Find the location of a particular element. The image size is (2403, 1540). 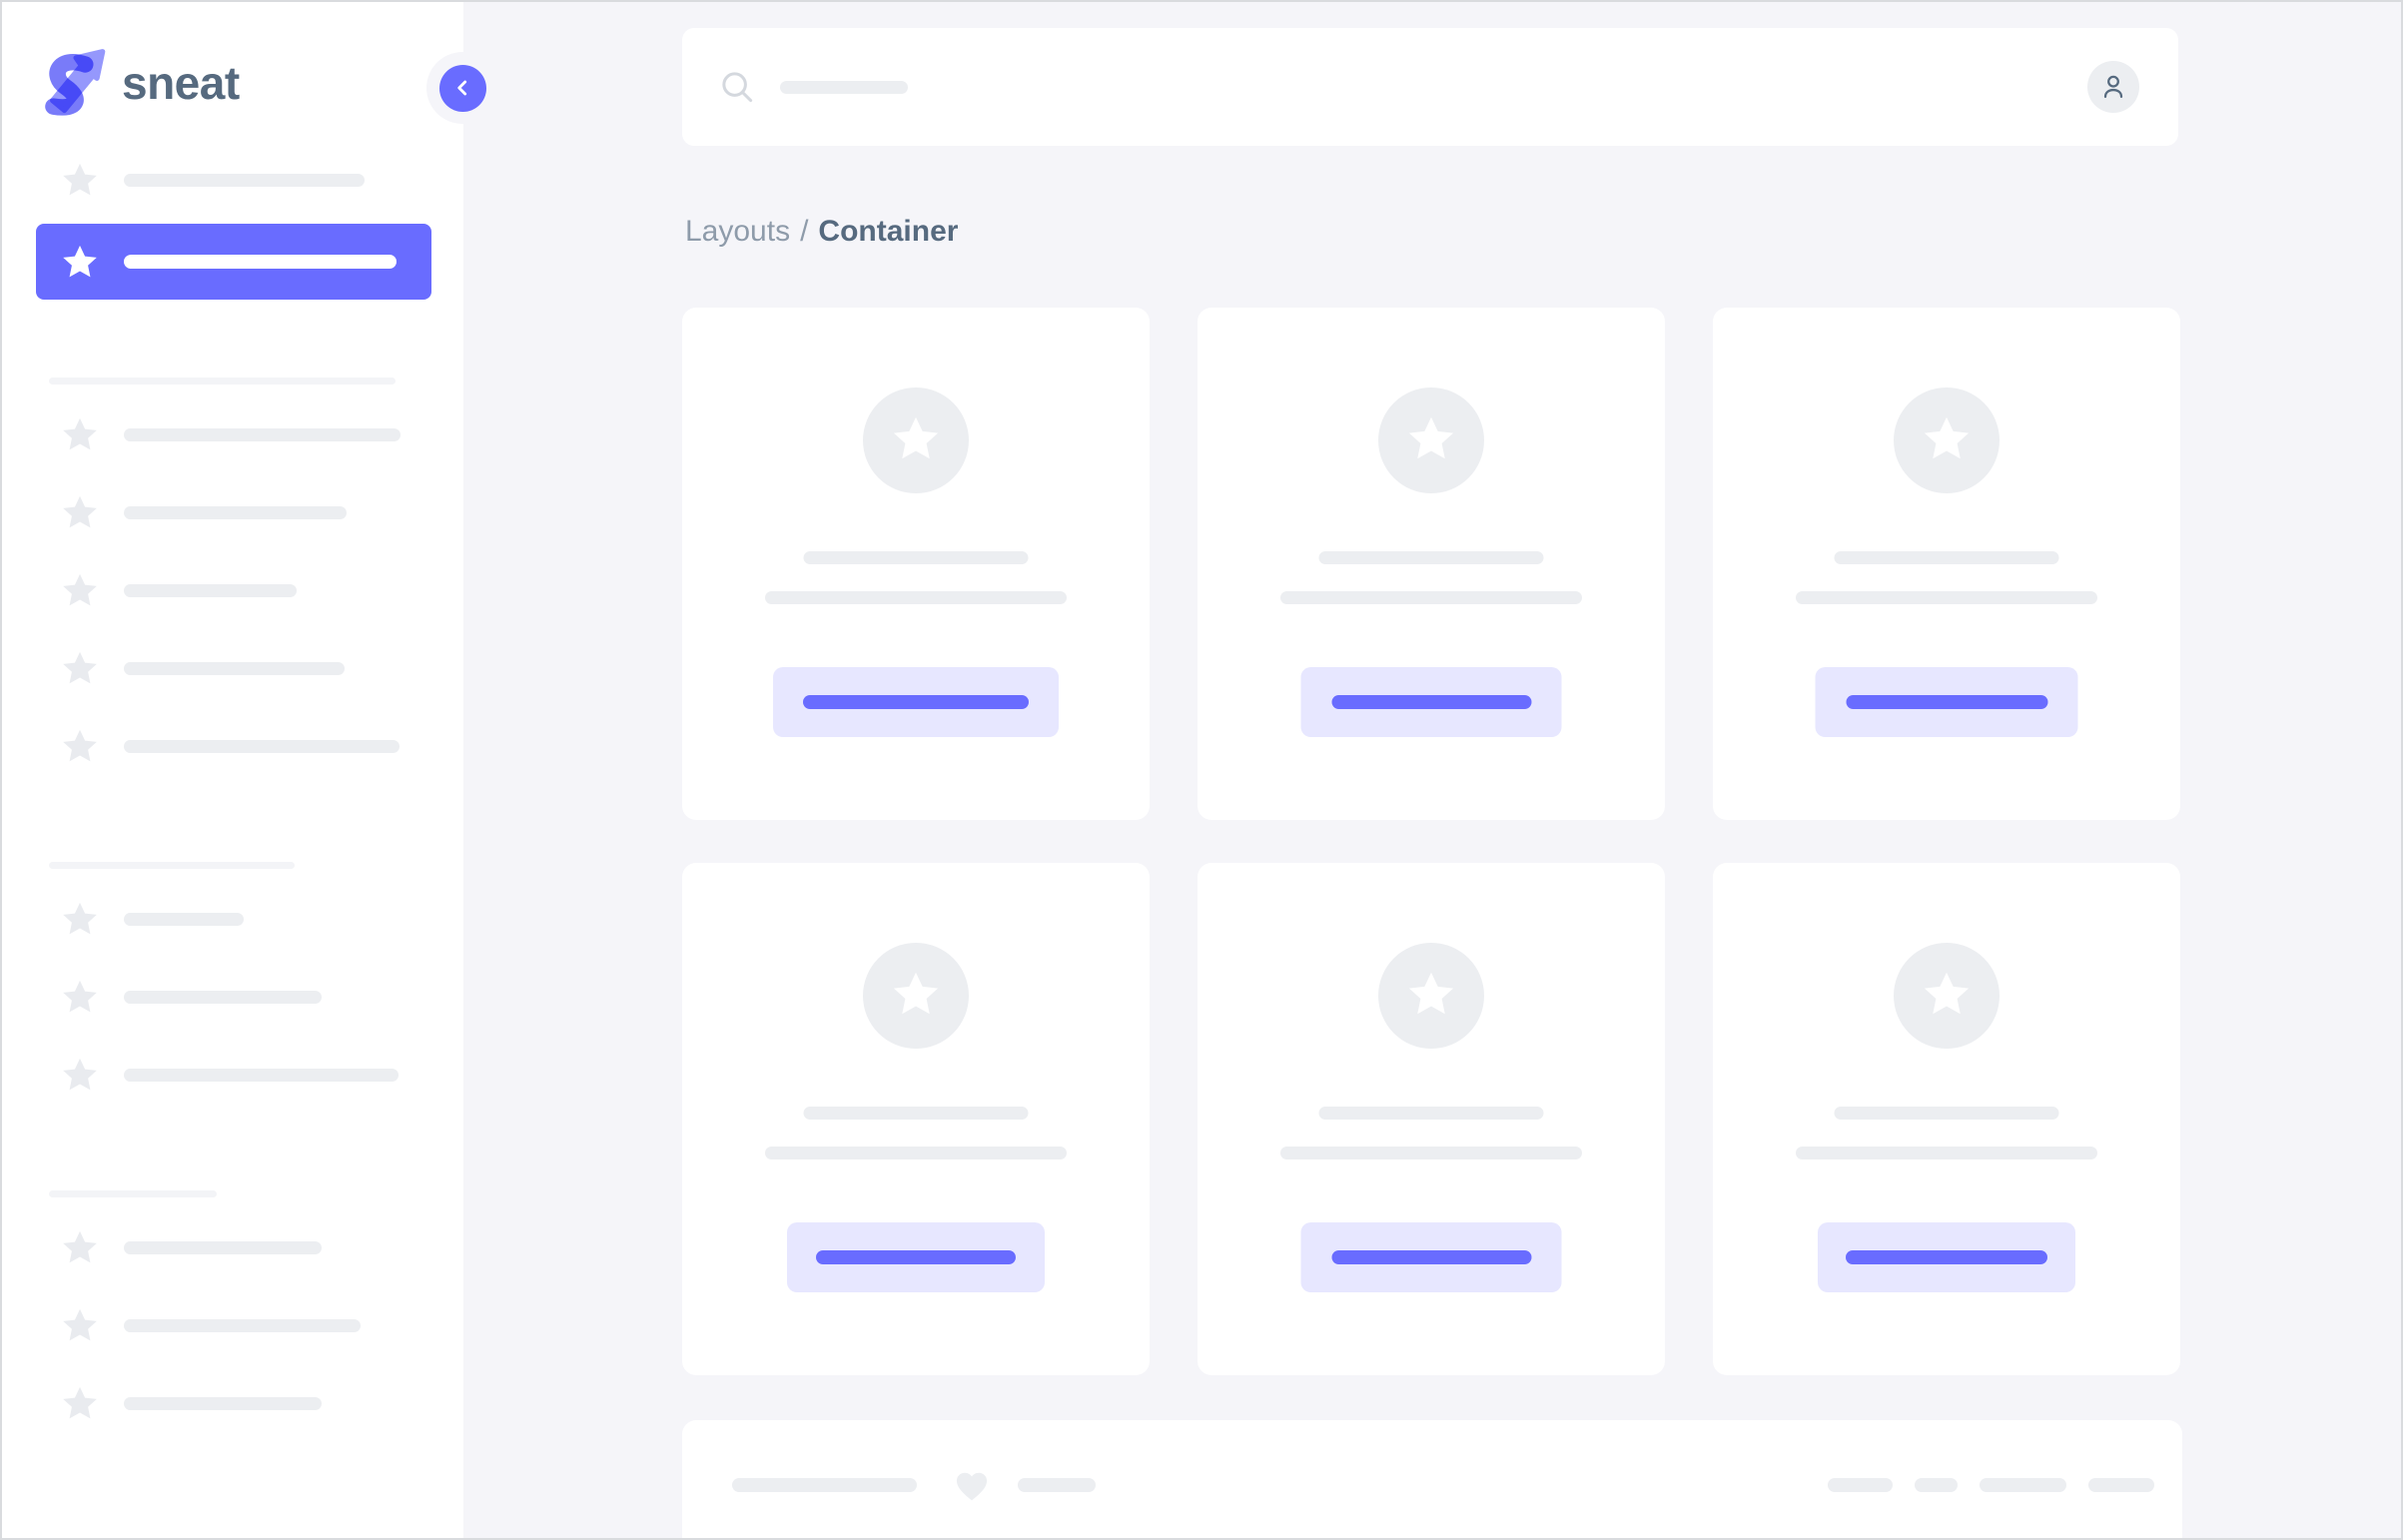

pagination-skeleton is located at coordinates (1980, 1485).